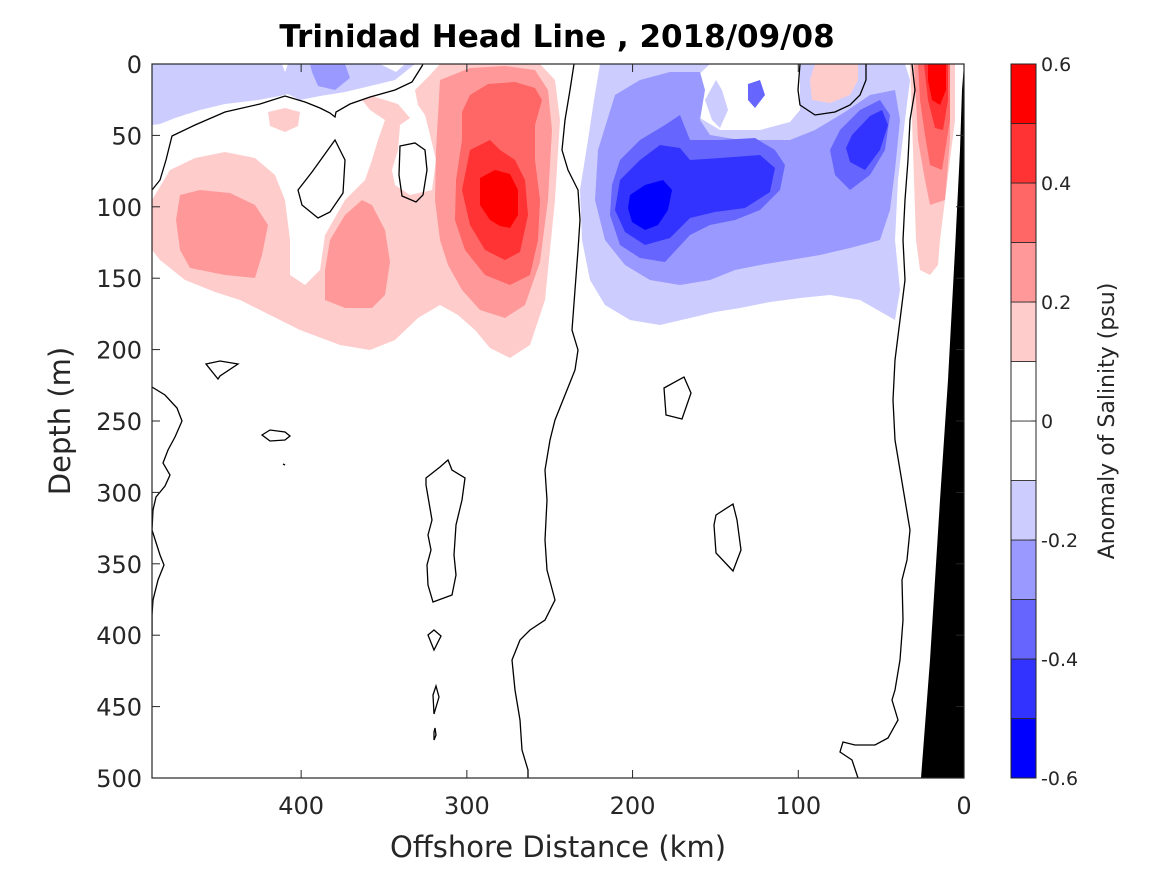 The image size is (1167, 875). Describe the element at coordinates (756, 94) in the screenshot. I see `contour-fill-neg-0.3-small` at that location.